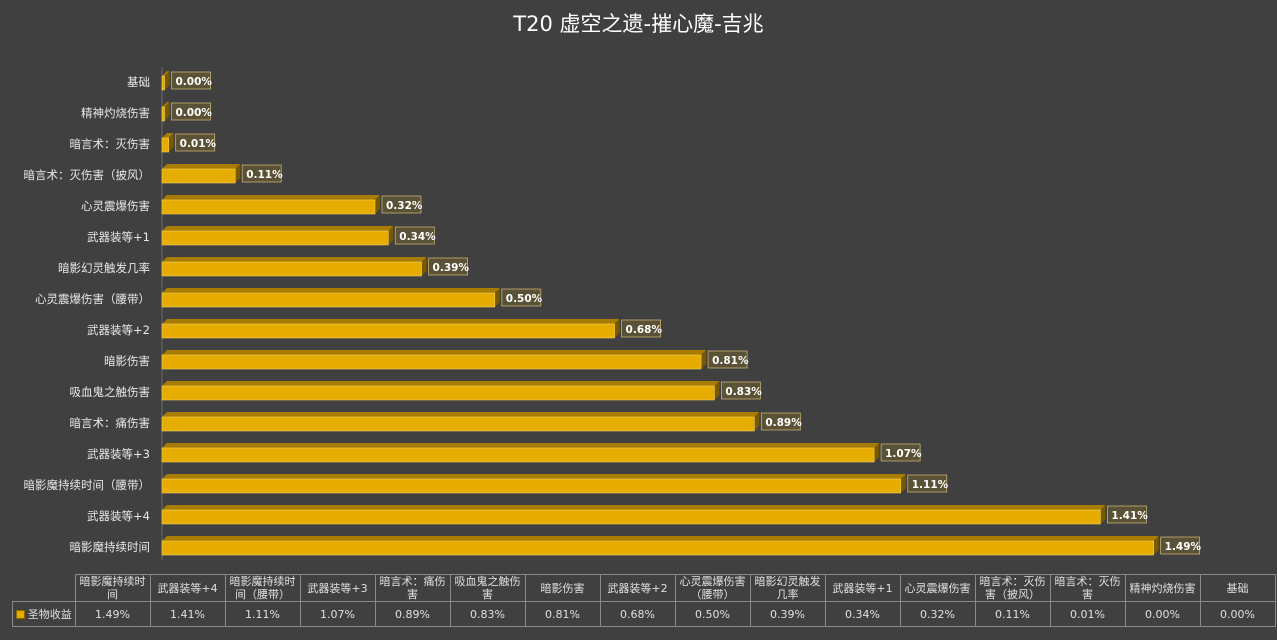 This screenshot has width=1277, height=640. What do you see at coordinates (637, 614) in the screenshot?
I see `table-value-cell: 0.68%` at bounding box center [637, 614].